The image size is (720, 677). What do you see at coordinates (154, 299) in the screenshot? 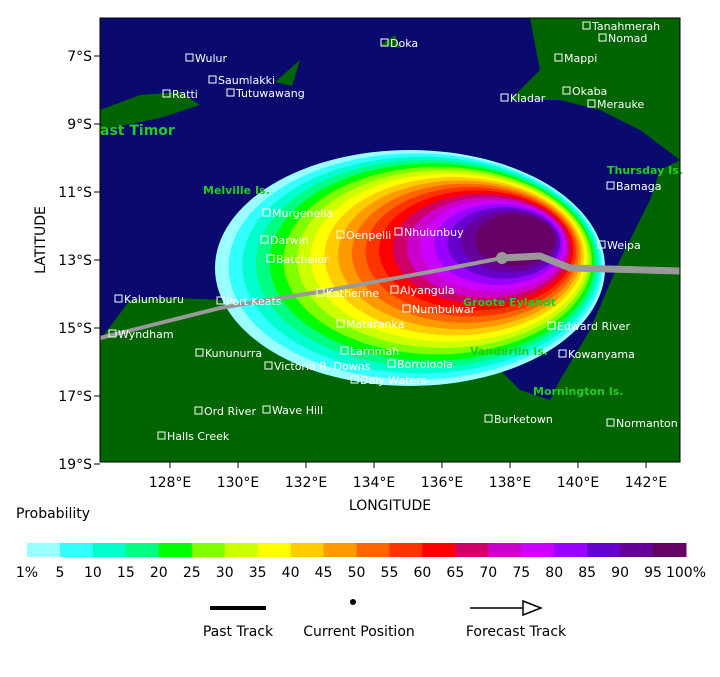
I see `place: Kalumburu` at bounding box center [154, 299].